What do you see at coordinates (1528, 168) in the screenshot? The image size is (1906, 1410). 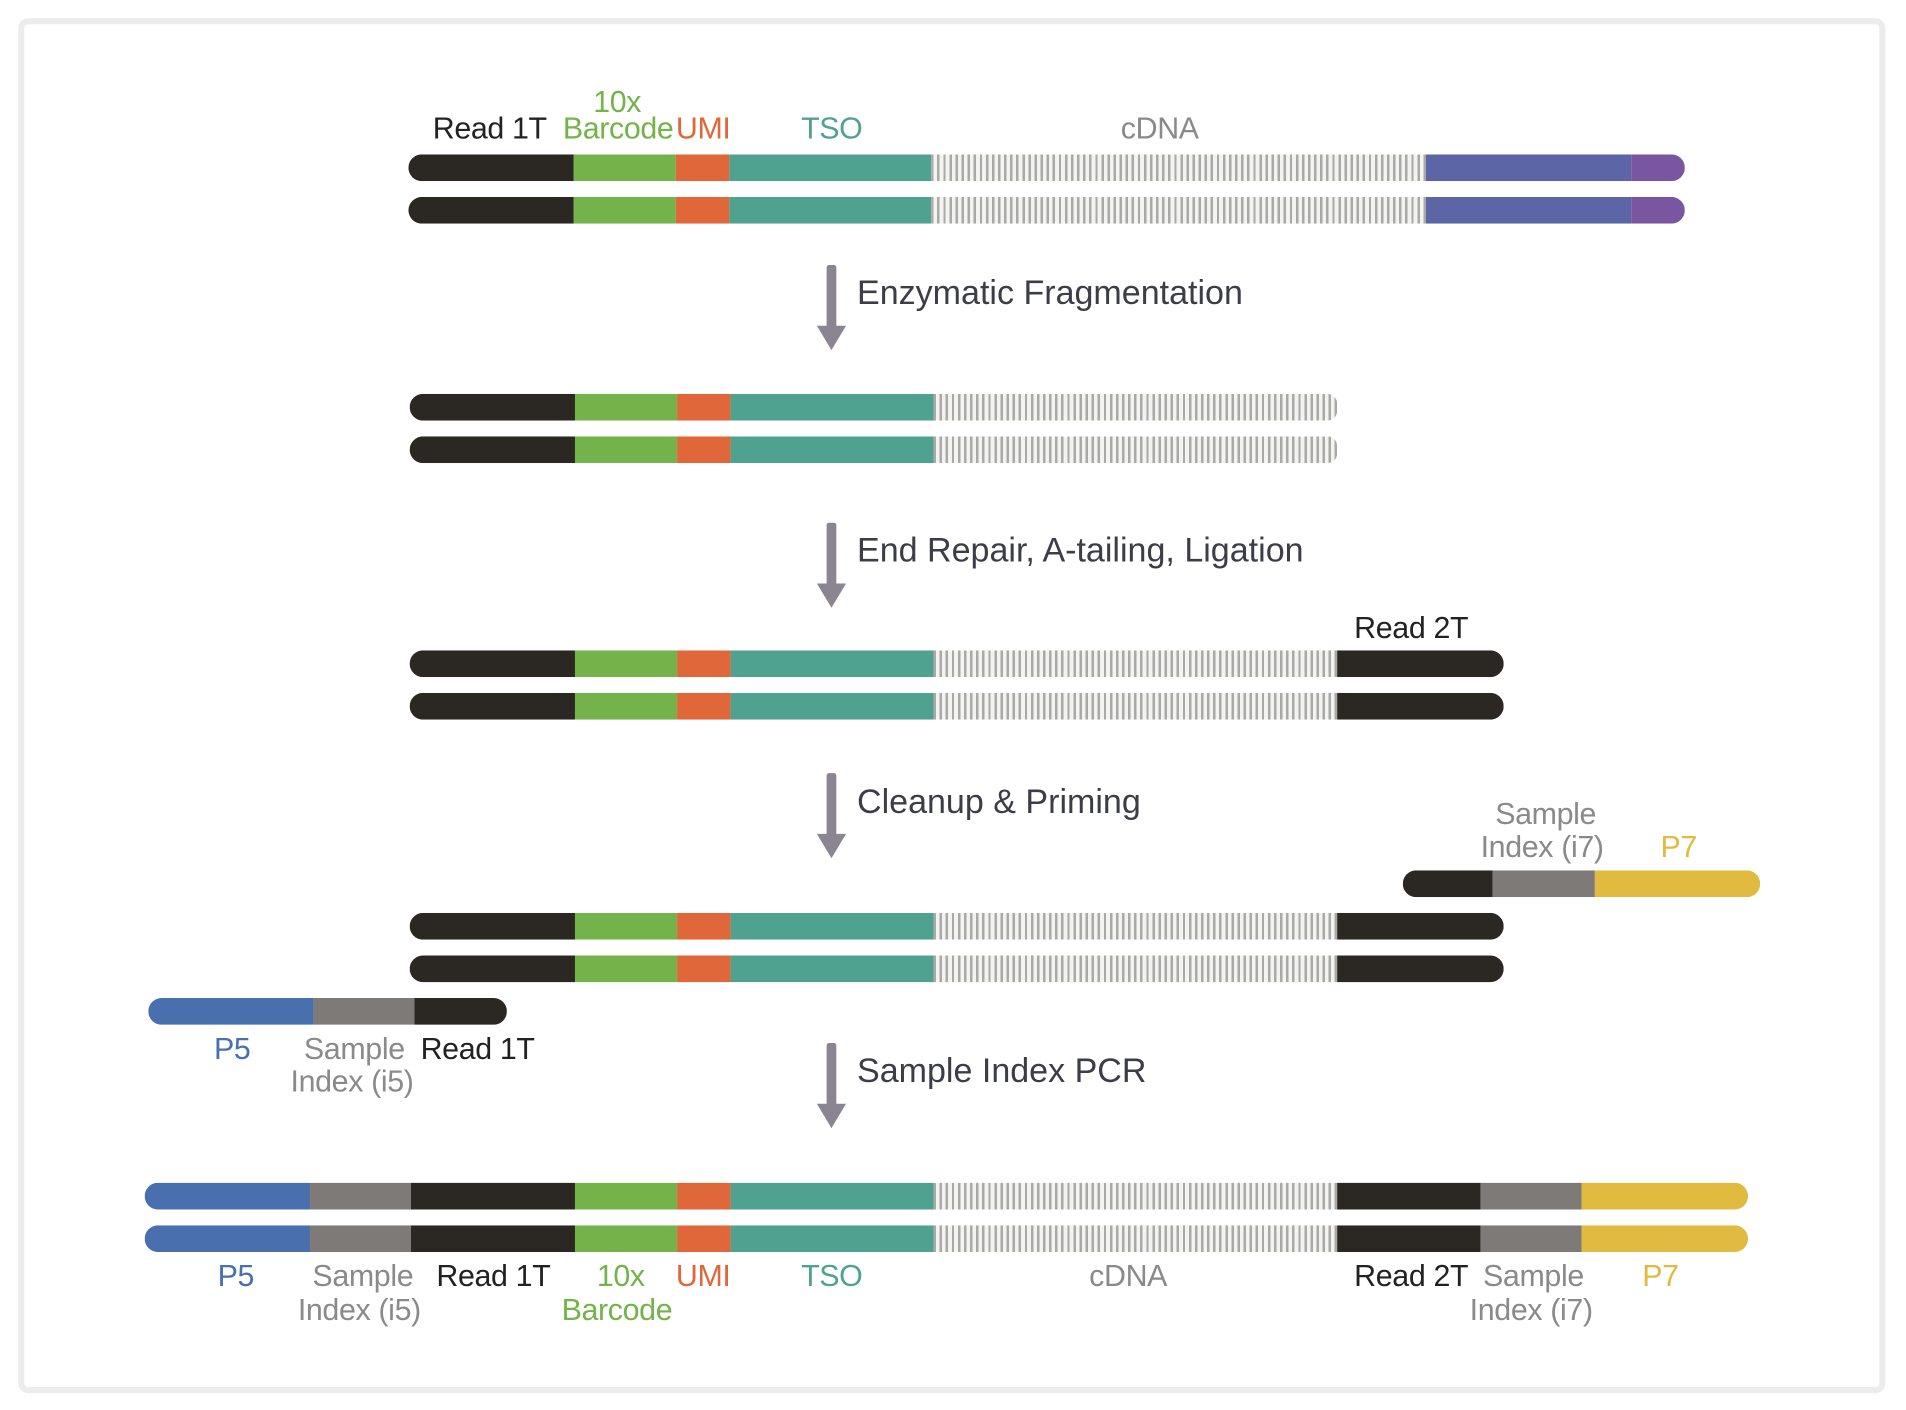 I see `blue-cap-segment` at bounding box center [1528, 168].